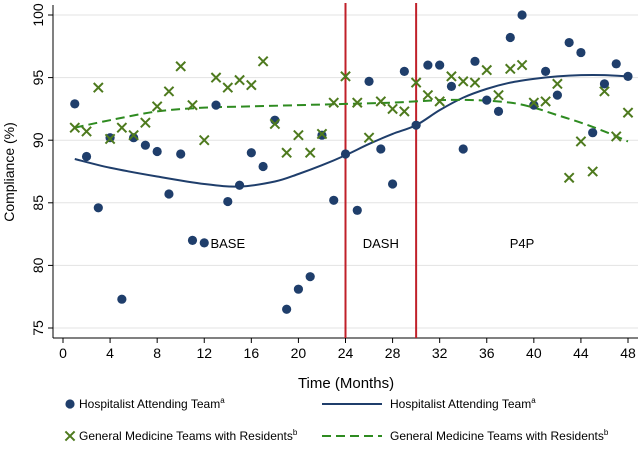 This screenshot has height=456, width=644. Describe the element at coordinates (299, 353) in the screenshot. I see `x-tick-label: 20` at that location.